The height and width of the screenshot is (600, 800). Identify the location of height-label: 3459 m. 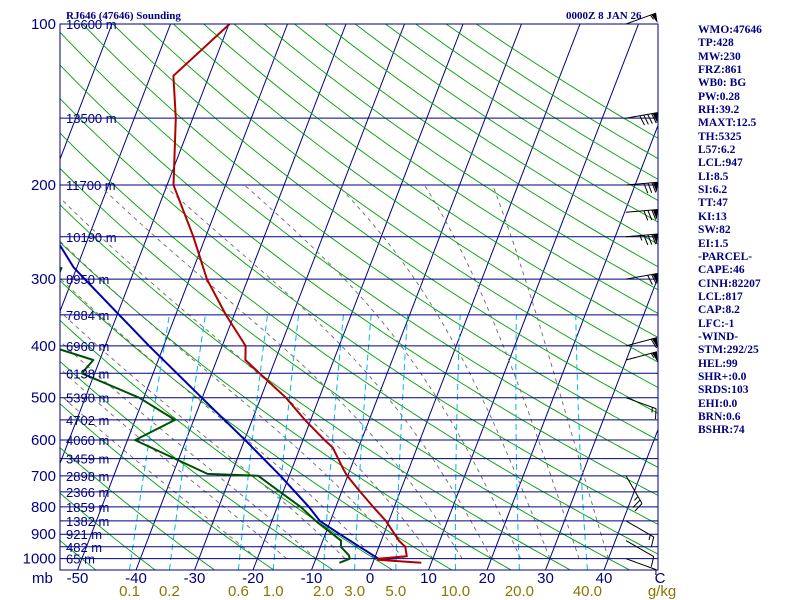
(87, 459).